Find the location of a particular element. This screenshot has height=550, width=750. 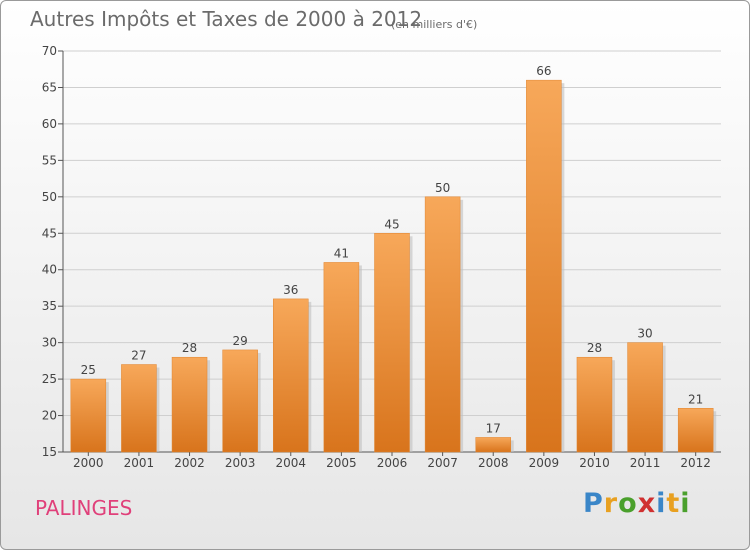

logo-letter: x is located at coordinates (647, 503).